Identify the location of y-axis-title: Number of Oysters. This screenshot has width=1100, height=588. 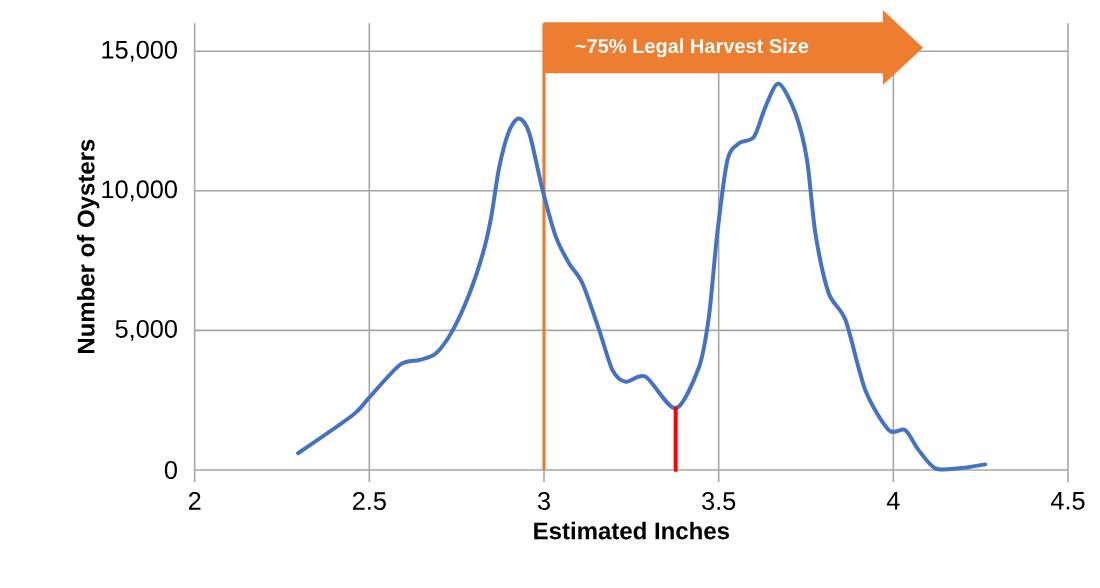
(88, 246).